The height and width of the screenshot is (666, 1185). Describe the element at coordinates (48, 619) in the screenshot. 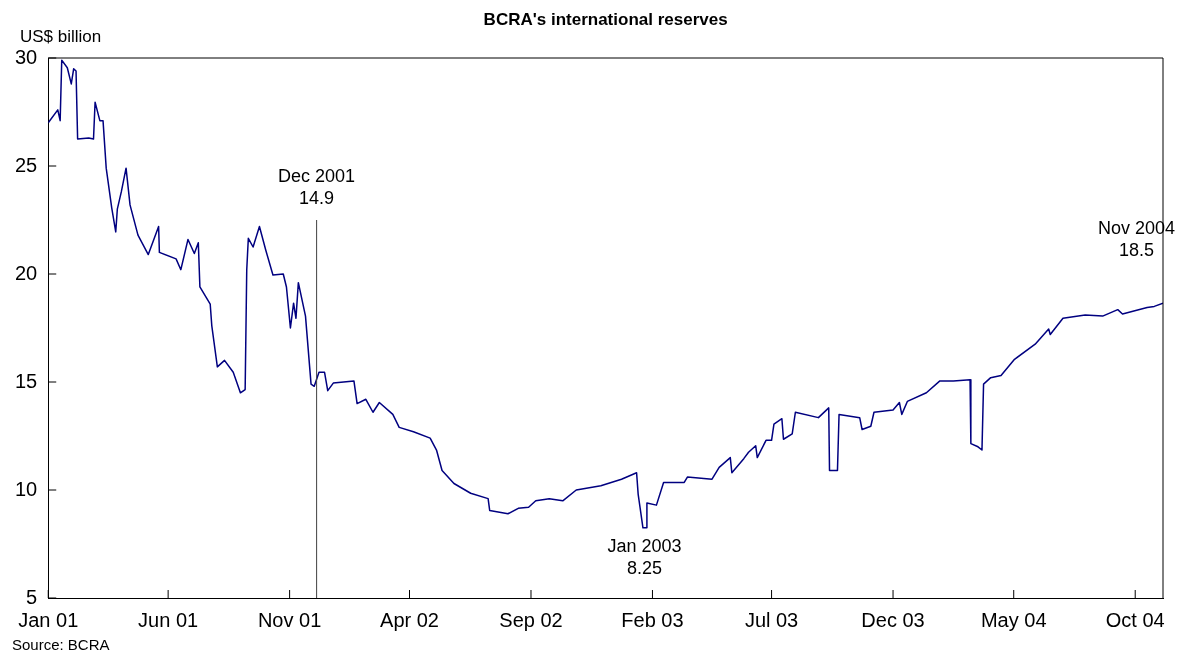

I see `x-tick-label: Jan 01` at that location.